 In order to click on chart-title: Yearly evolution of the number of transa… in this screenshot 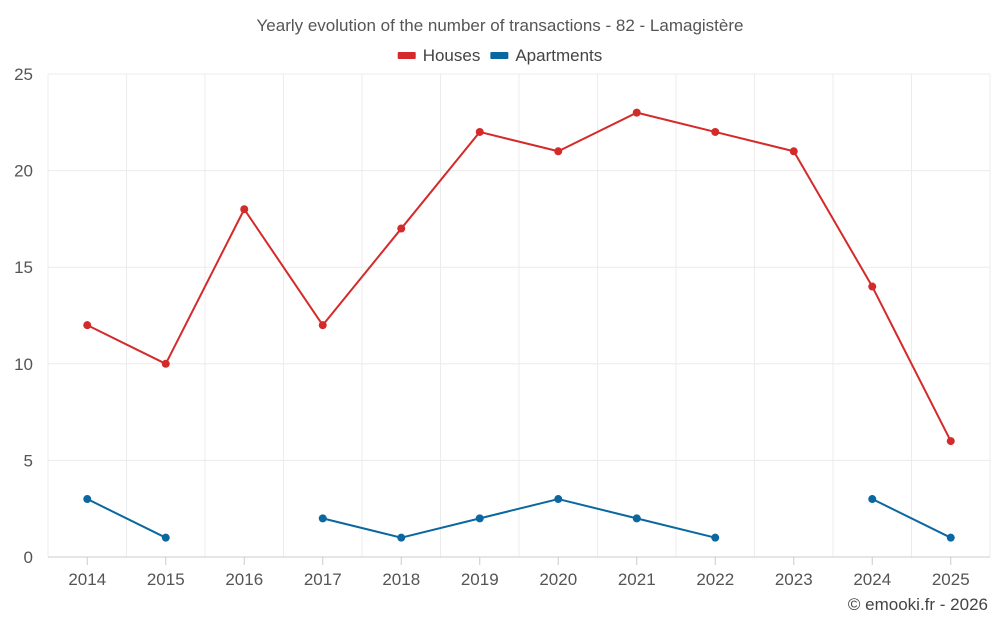, I will do `click(500, 25)`.